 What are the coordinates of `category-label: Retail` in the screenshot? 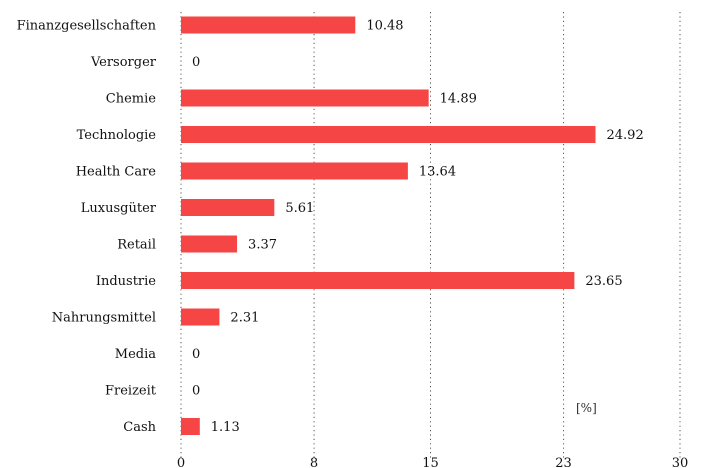 It's located at (136, 245).